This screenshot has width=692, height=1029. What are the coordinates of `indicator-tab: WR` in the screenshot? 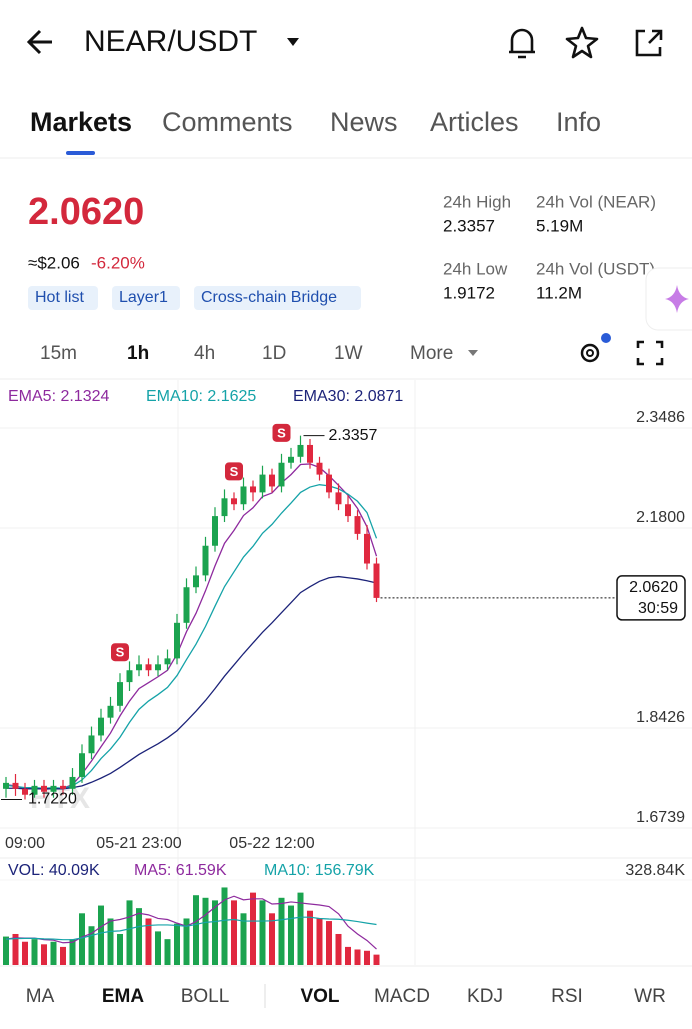 It's located at (650, 996).